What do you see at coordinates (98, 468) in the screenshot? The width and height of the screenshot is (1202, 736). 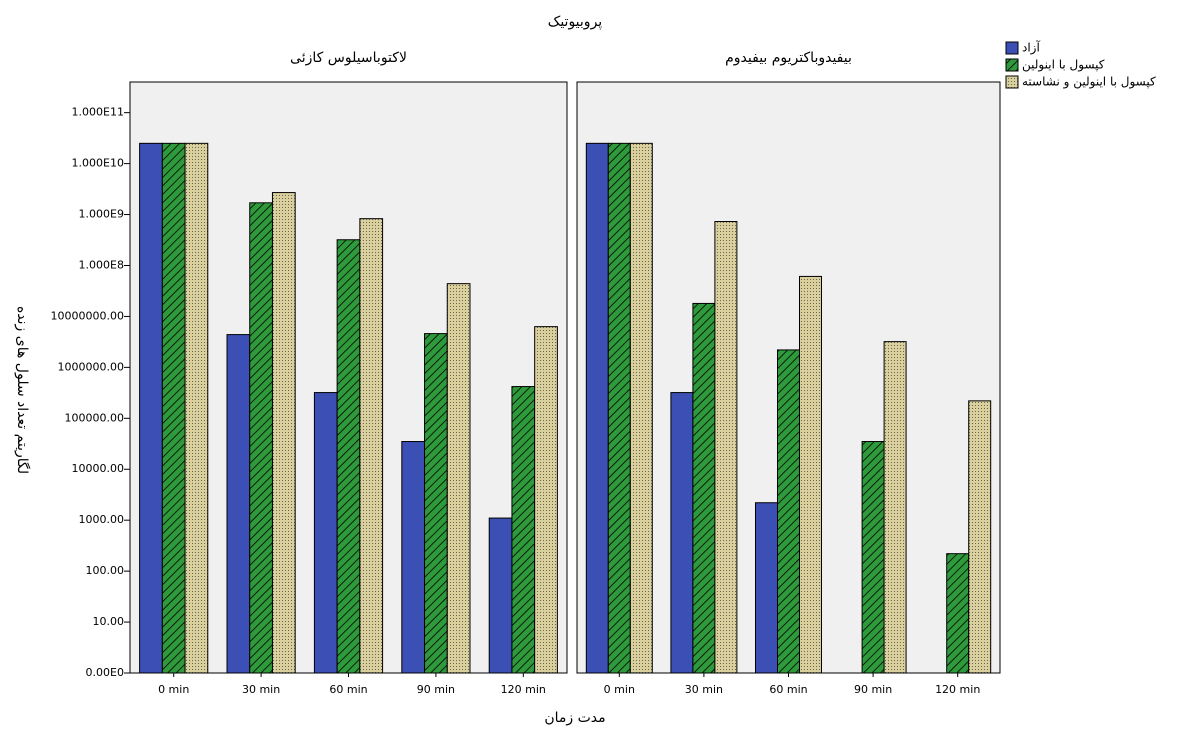 I see `y-tick-label: 10000.00` at bounding box center [98, 468].